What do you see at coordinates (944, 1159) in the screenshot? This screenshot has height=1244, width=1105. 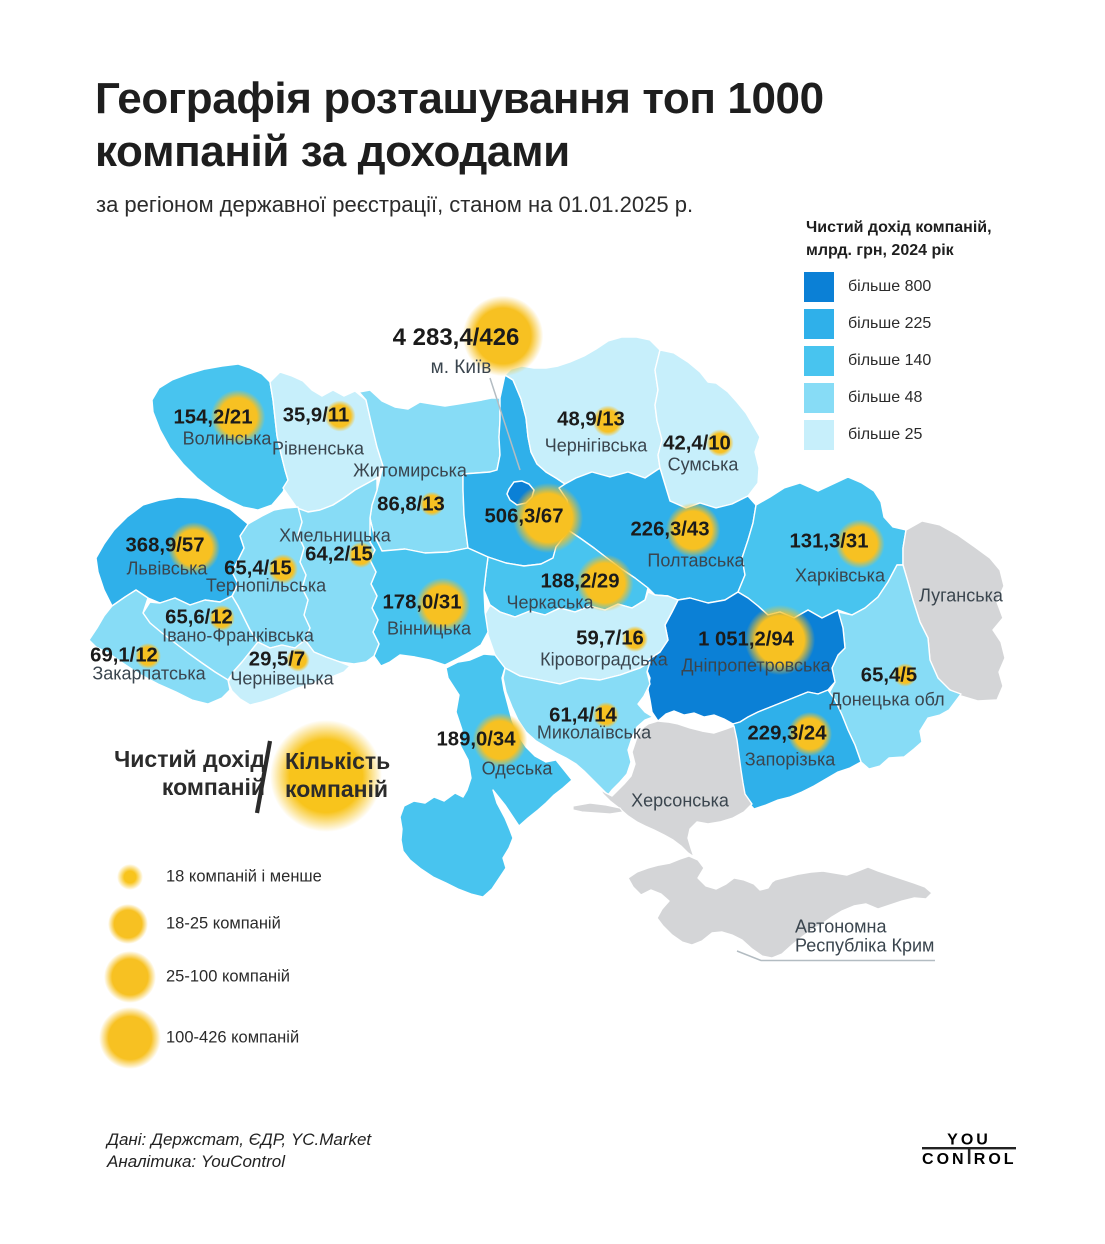 I see `svg-text: CON` at bounding box center [944, 1159].